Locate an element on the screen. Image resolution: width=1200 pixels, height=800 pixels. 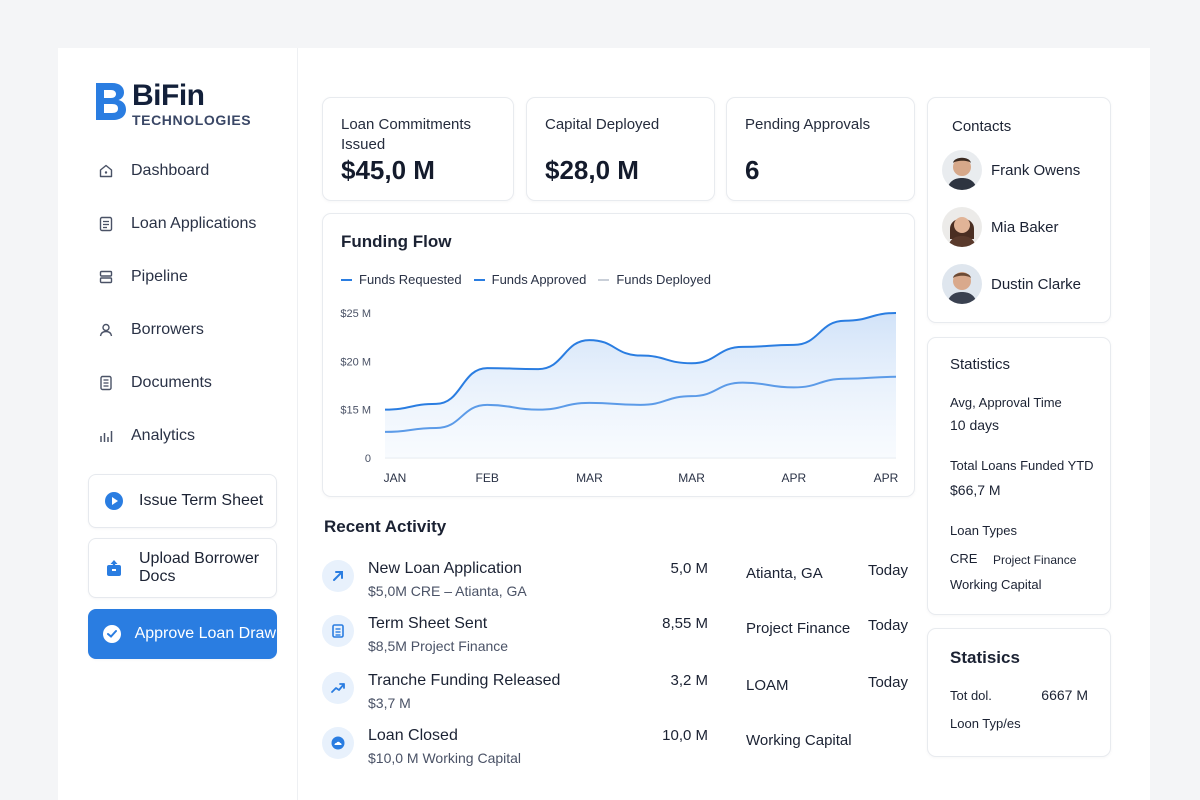
brand-logo: BiFin TECHNOLOGIES is located at coordinates (172, 103).